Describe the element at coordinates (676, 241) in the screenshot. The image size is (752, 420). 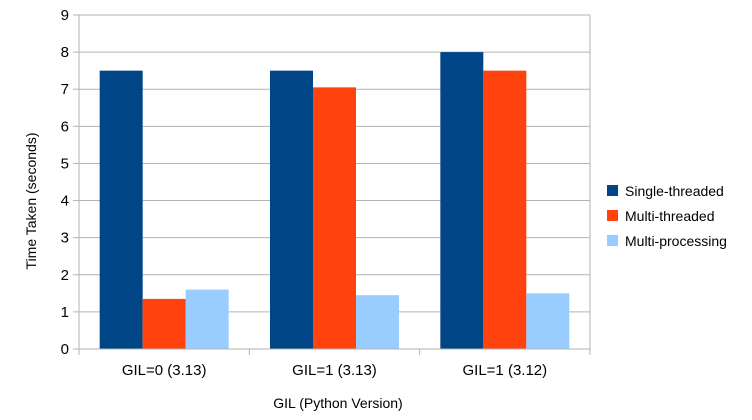
I see `legend-label-multi-processing: Multi-processing` at that location.